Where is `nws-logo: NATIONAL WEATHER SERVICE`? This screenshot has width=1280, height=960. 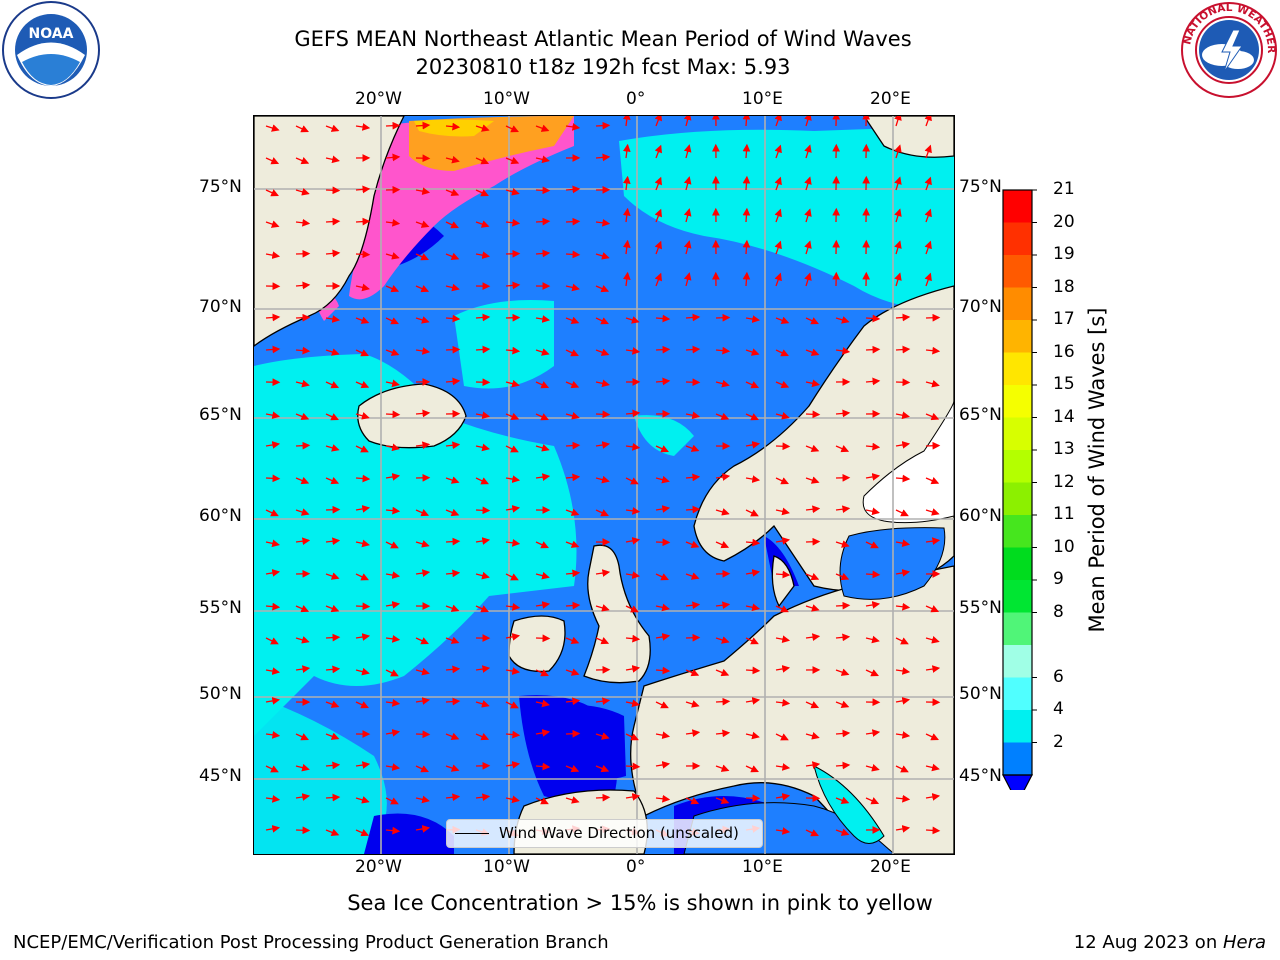
nws-logo: NATIONAL WEATHER SERVICE is located at coordinates (1227, 49).